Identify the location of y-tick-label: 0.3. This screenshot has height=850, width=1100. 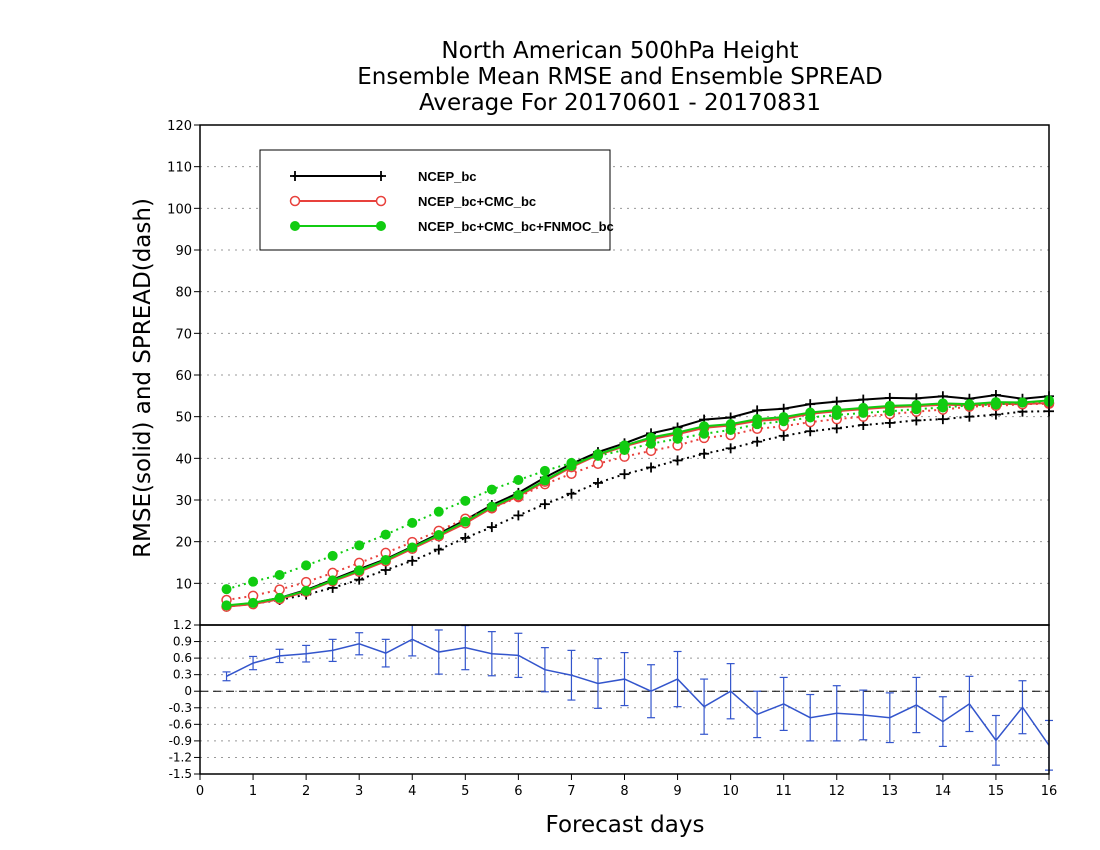
(182, 675).